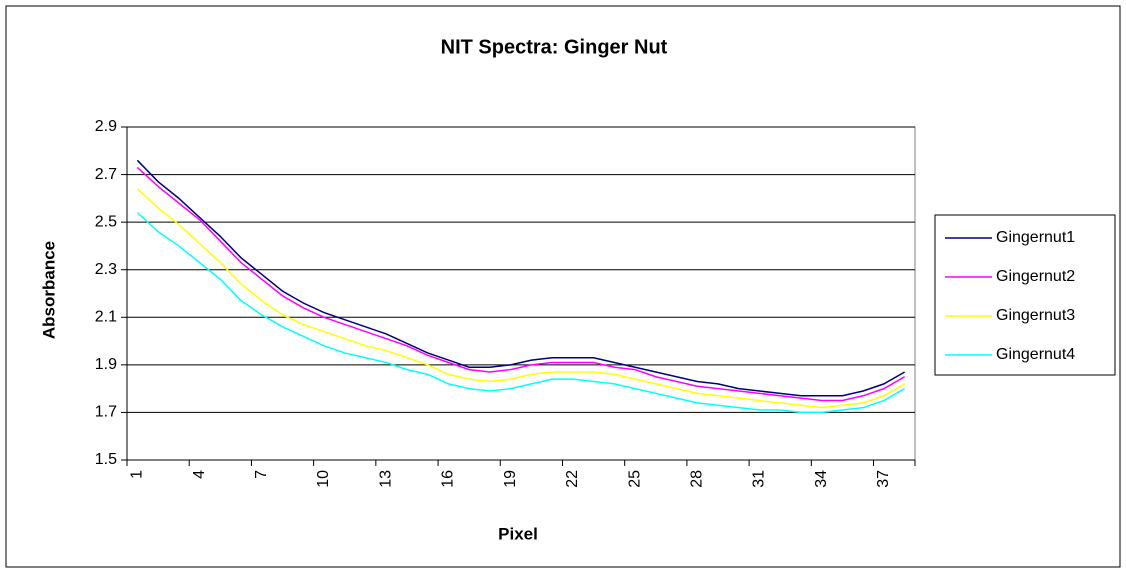  I want to click on legend-label: Gingernut3, so click(1035, 315).